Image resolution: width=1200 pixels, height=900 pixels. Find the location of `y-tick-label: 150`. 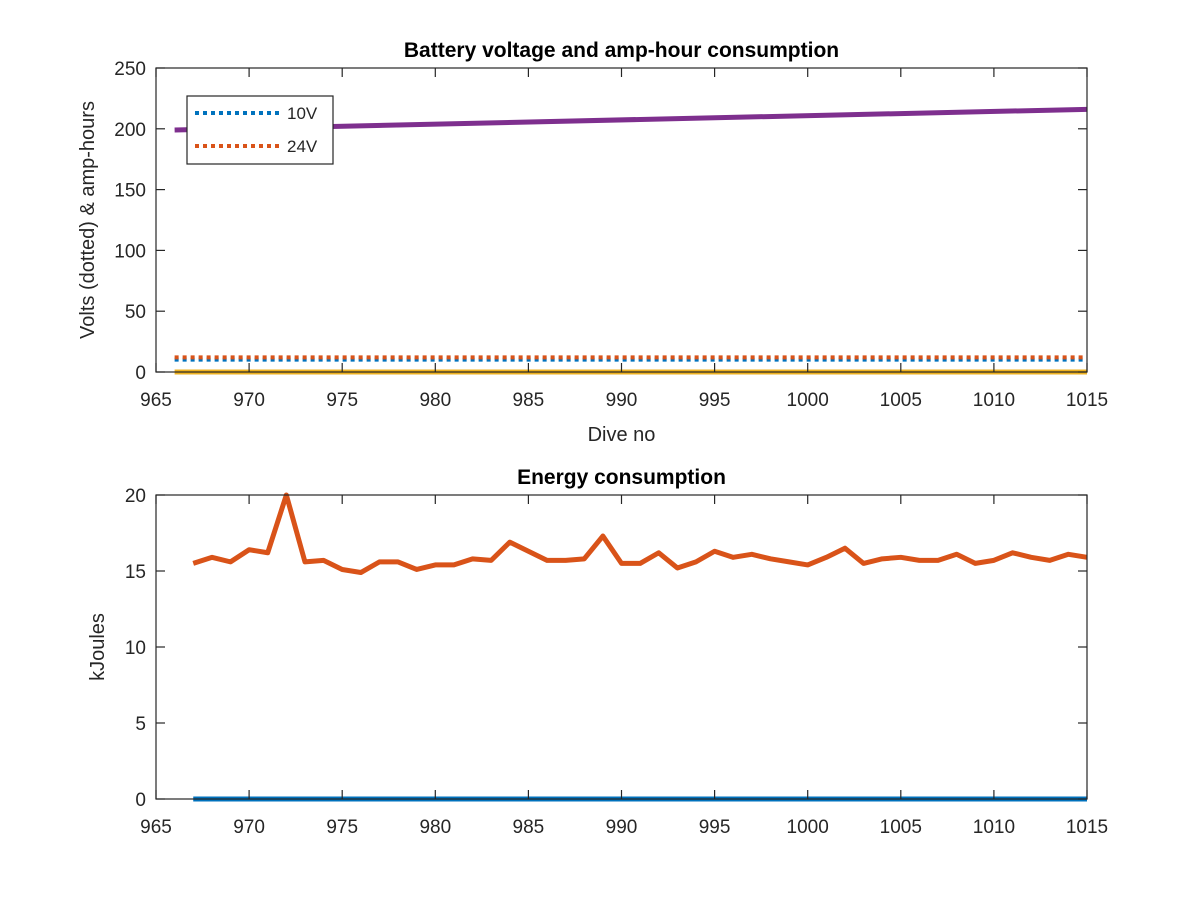

y-tick-label: 150 is located at coordinates (130, 191).